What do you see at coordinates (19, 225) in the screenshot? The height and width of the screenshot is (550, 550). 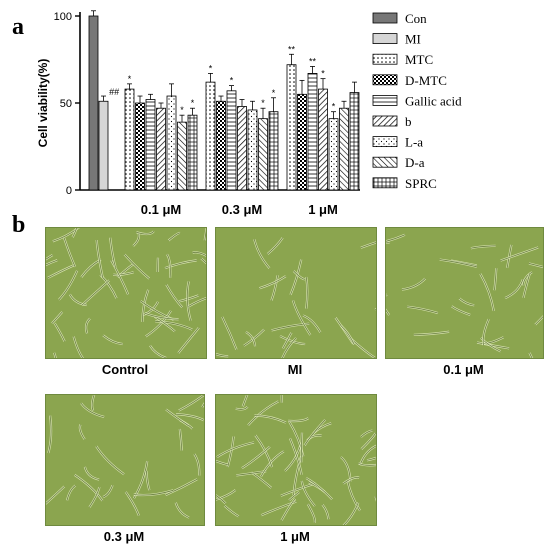 I see `panel-b-label: b` at bounding box center [19, 225].